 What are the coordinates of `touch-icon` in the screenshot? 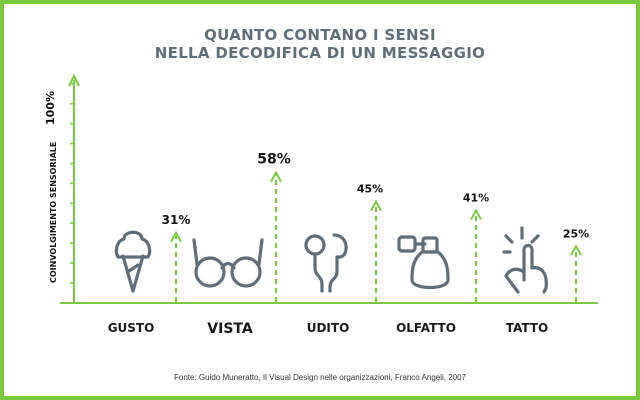 It's located at (525, 260).